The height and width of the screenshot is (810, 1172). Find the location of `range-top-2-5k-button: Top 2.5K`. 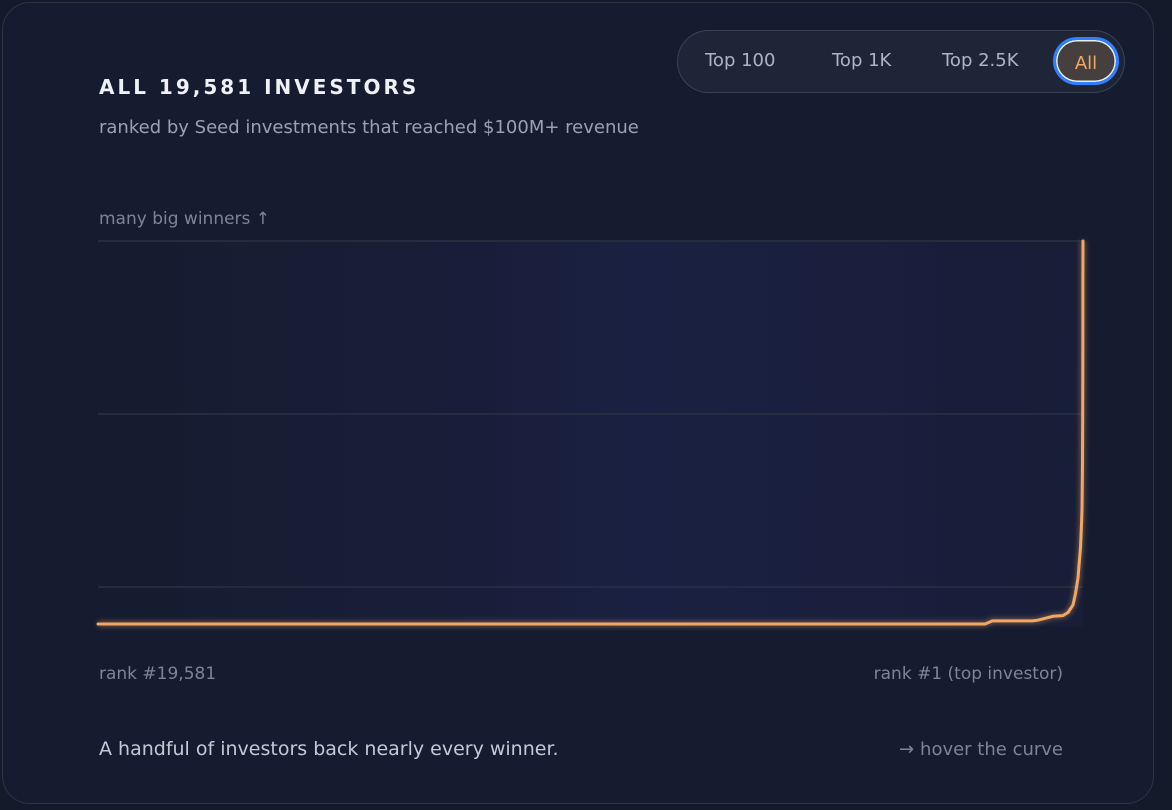

range-top-2-5k-button: Top 2.5K is located at coordinates (980, 60).